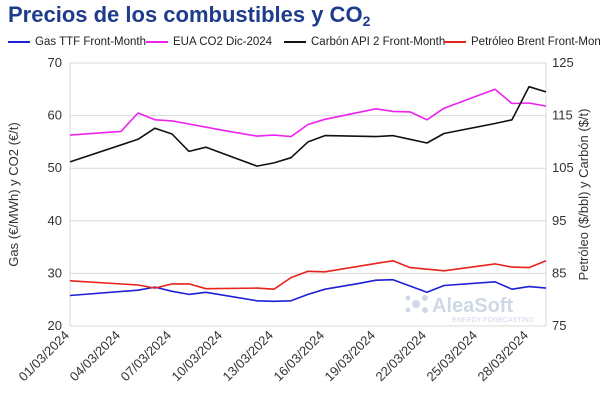  What do you see at coordinates (55, 115) in the screenshot?
I see `y-left-tick-60: 60` at bounding box center [55, 115].